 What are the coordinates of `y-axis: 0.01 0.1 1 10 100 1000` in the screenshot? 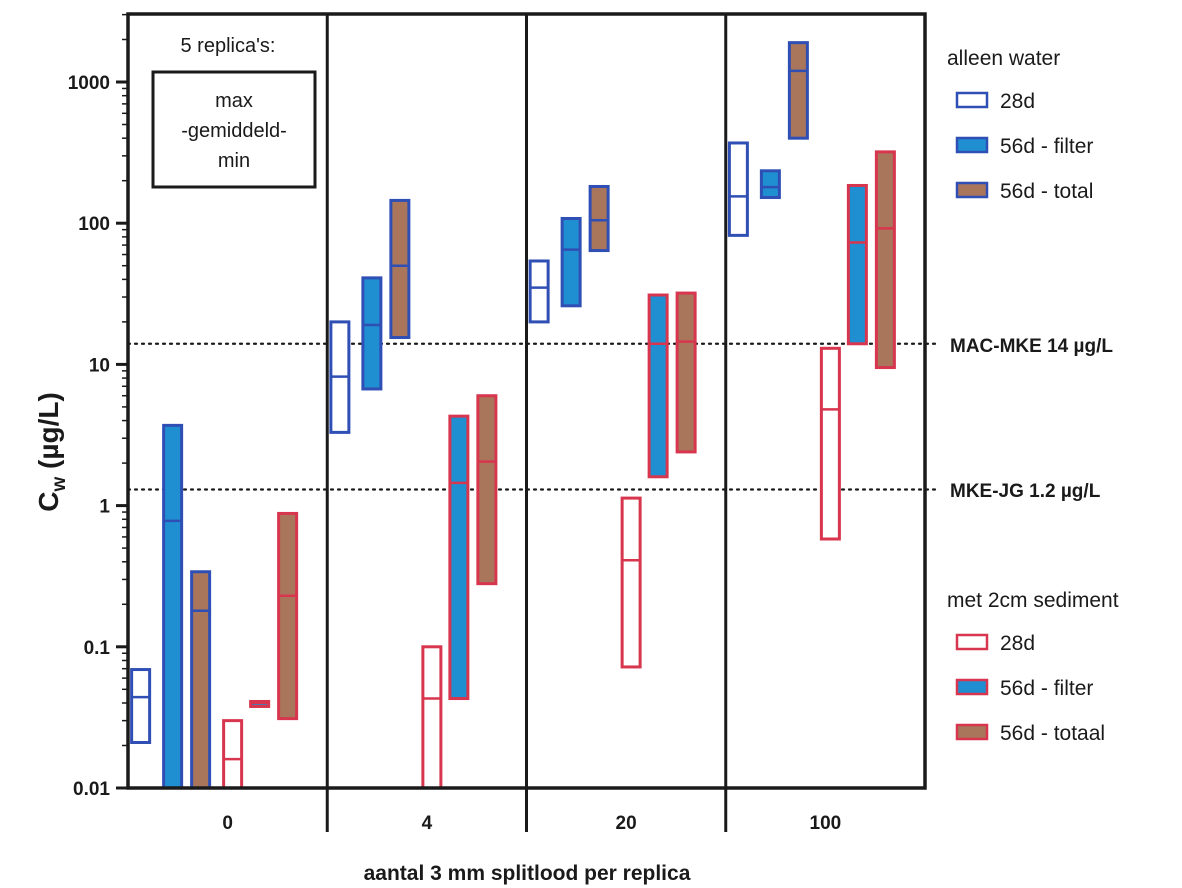 It's located at (98, 406).